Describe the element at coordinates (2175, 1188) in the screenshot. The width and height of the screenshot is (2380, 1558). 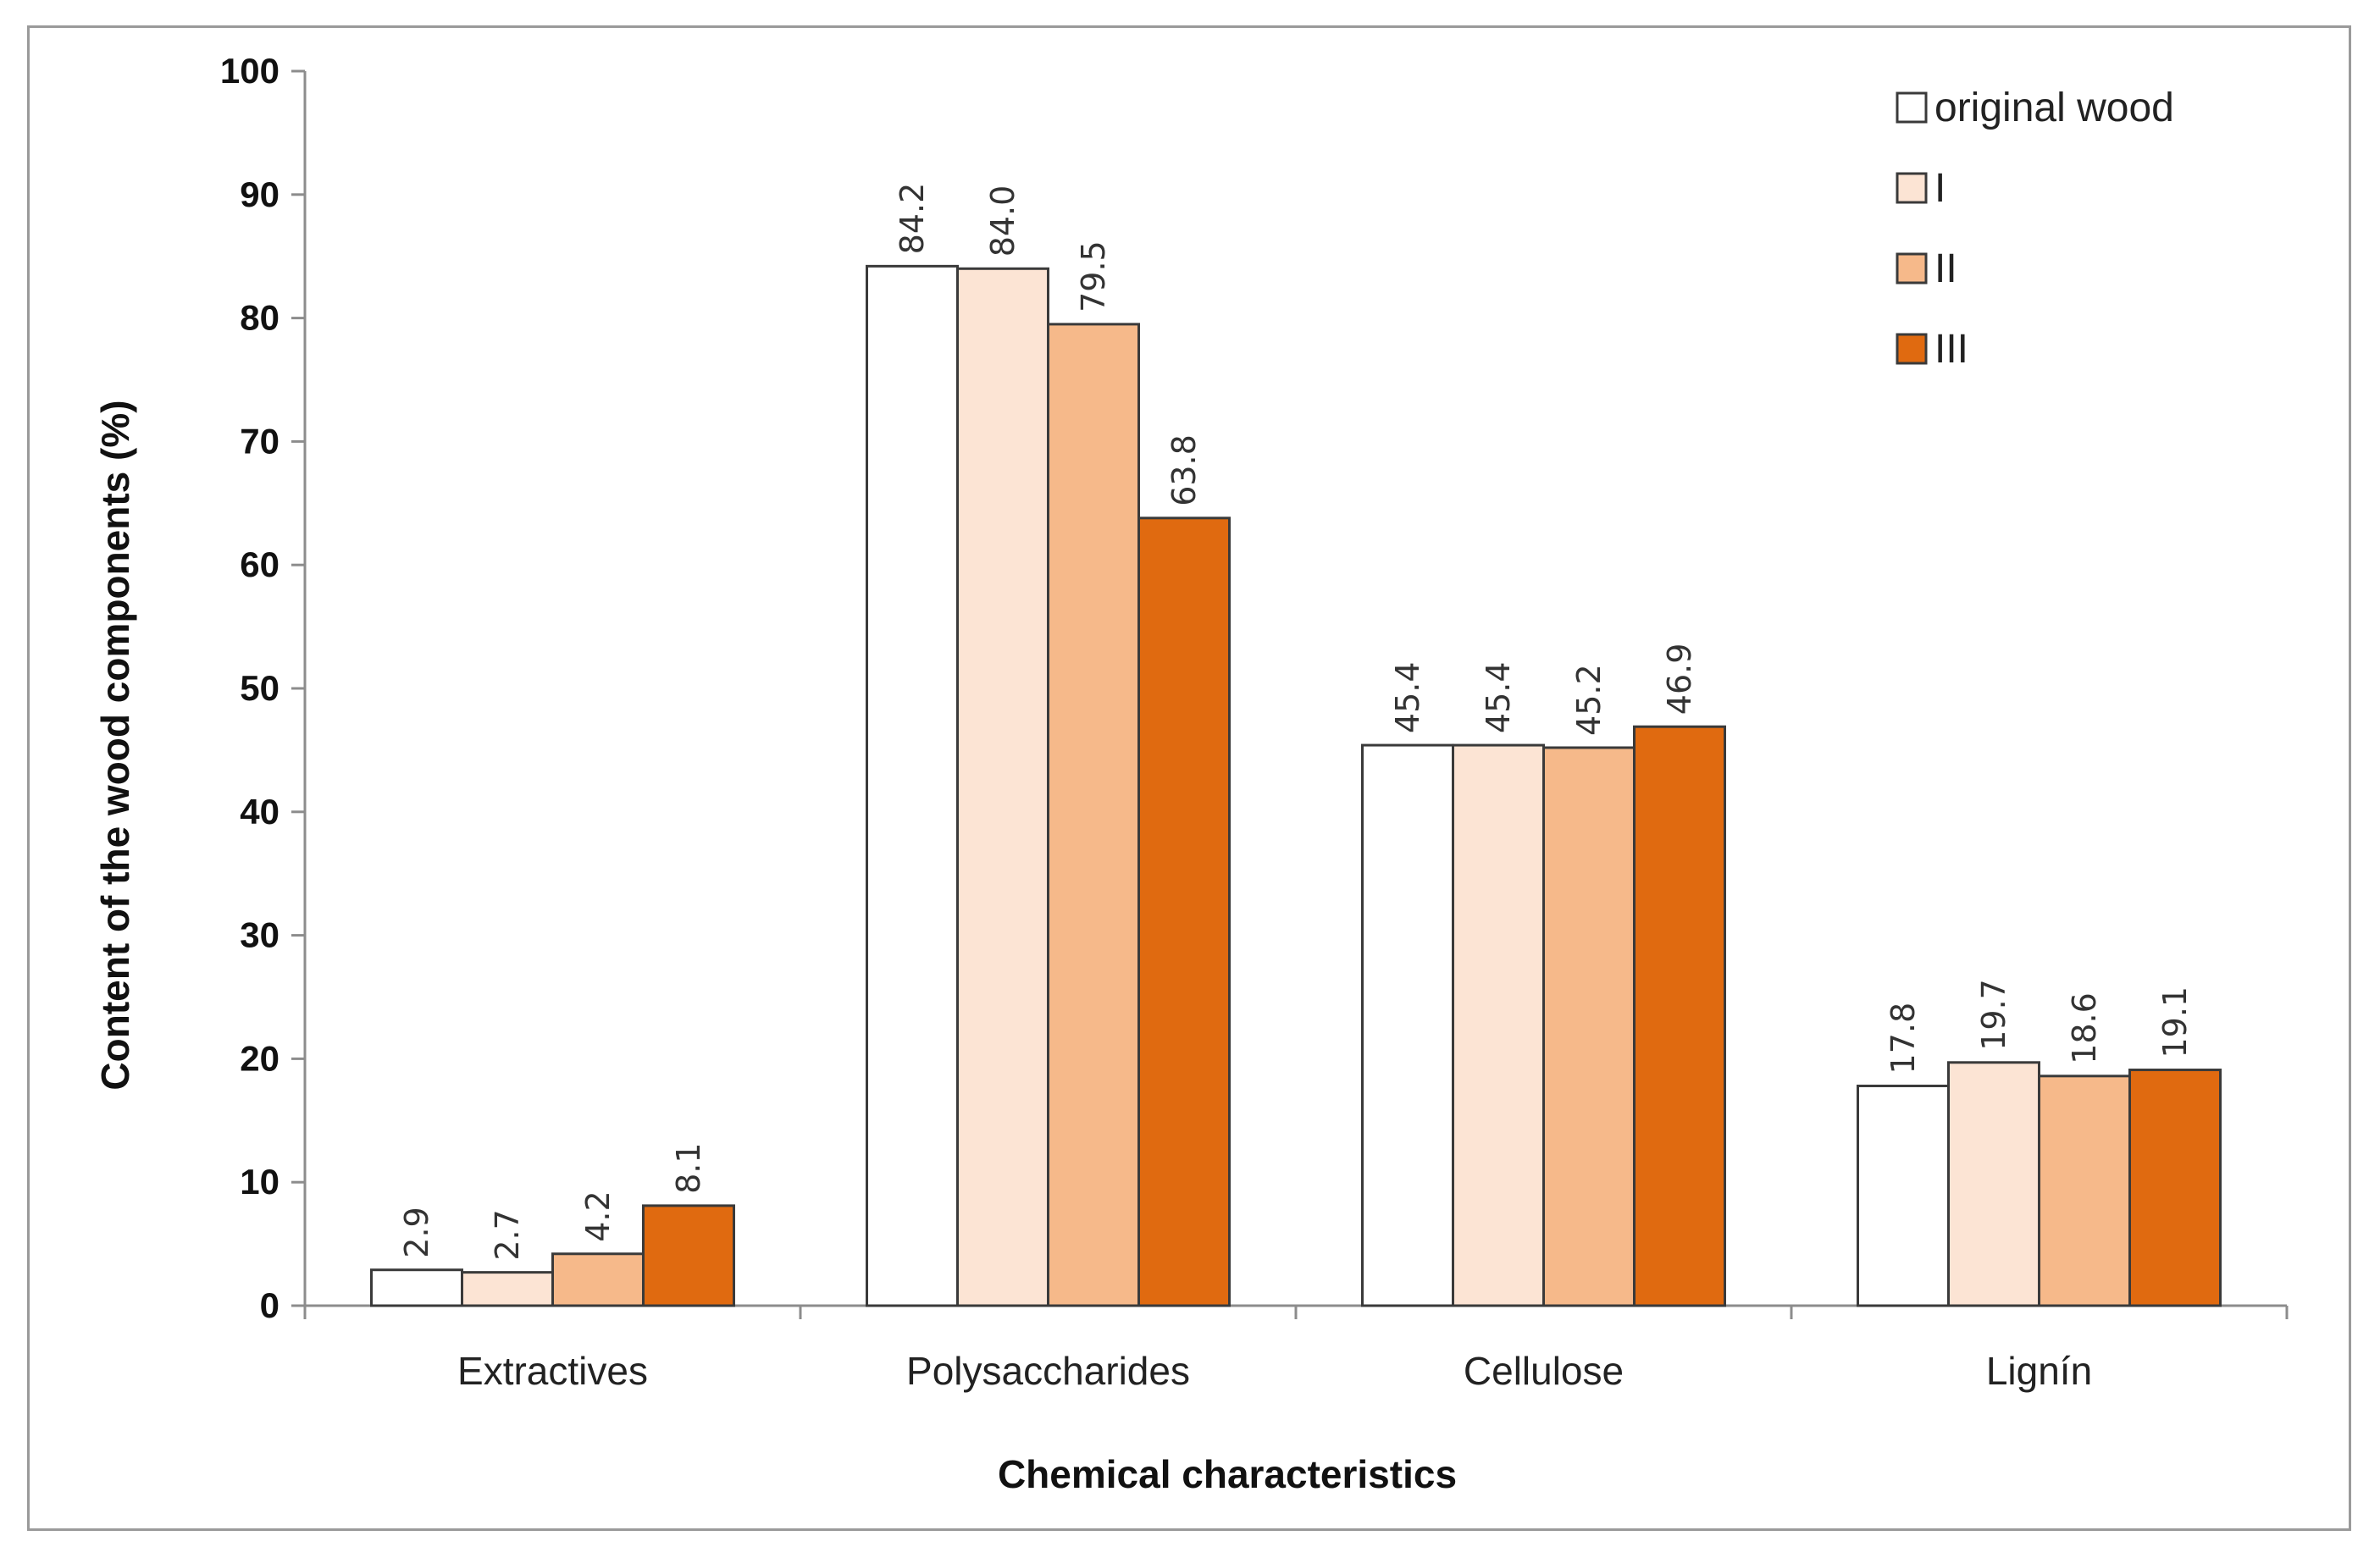
I see `bar-iii-lignín` at that location.